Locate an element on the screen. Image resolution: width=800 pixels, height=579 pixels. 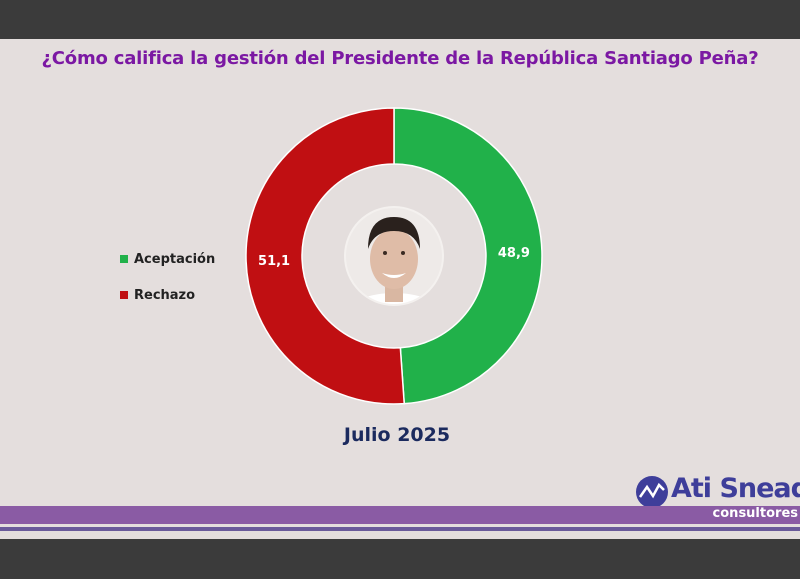
logo-icon is located at coordinates (652, 492).